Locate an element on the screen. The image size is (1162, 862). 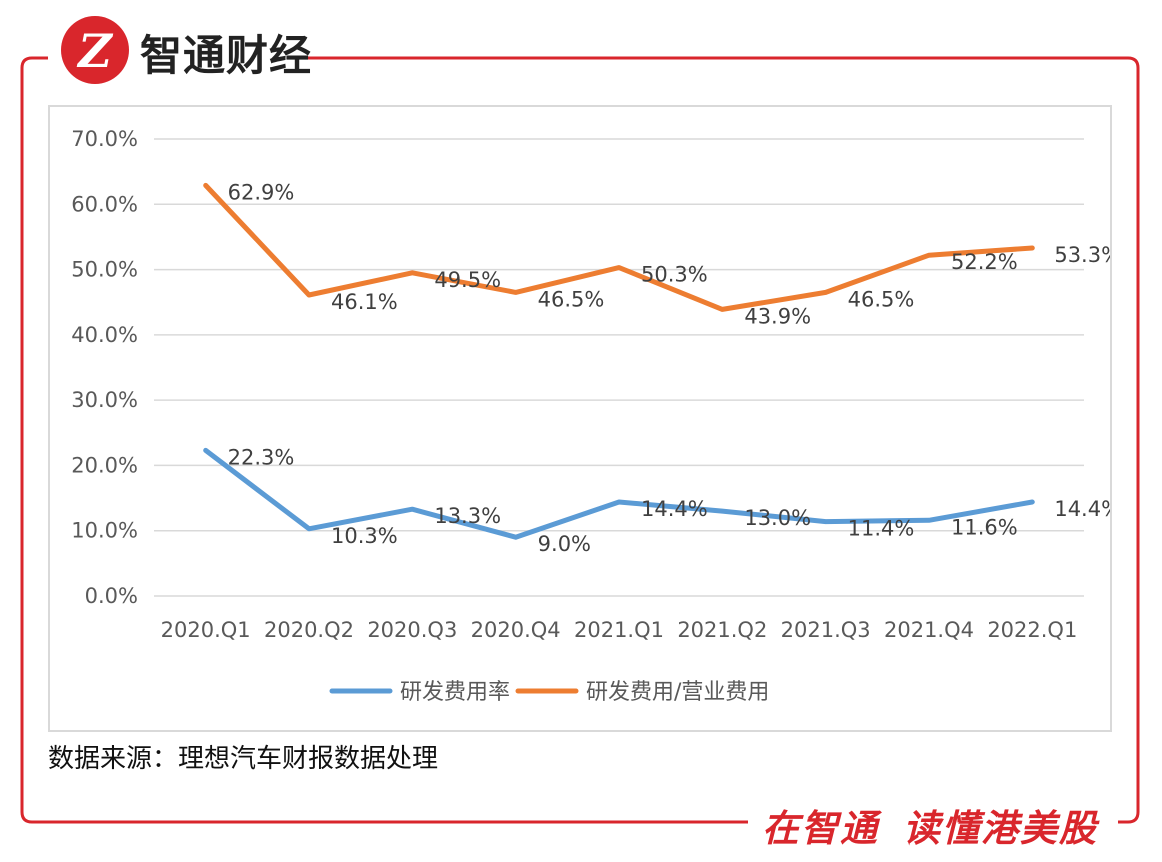
y-tick-label: 10.0% is located at coordinates (104, 531).